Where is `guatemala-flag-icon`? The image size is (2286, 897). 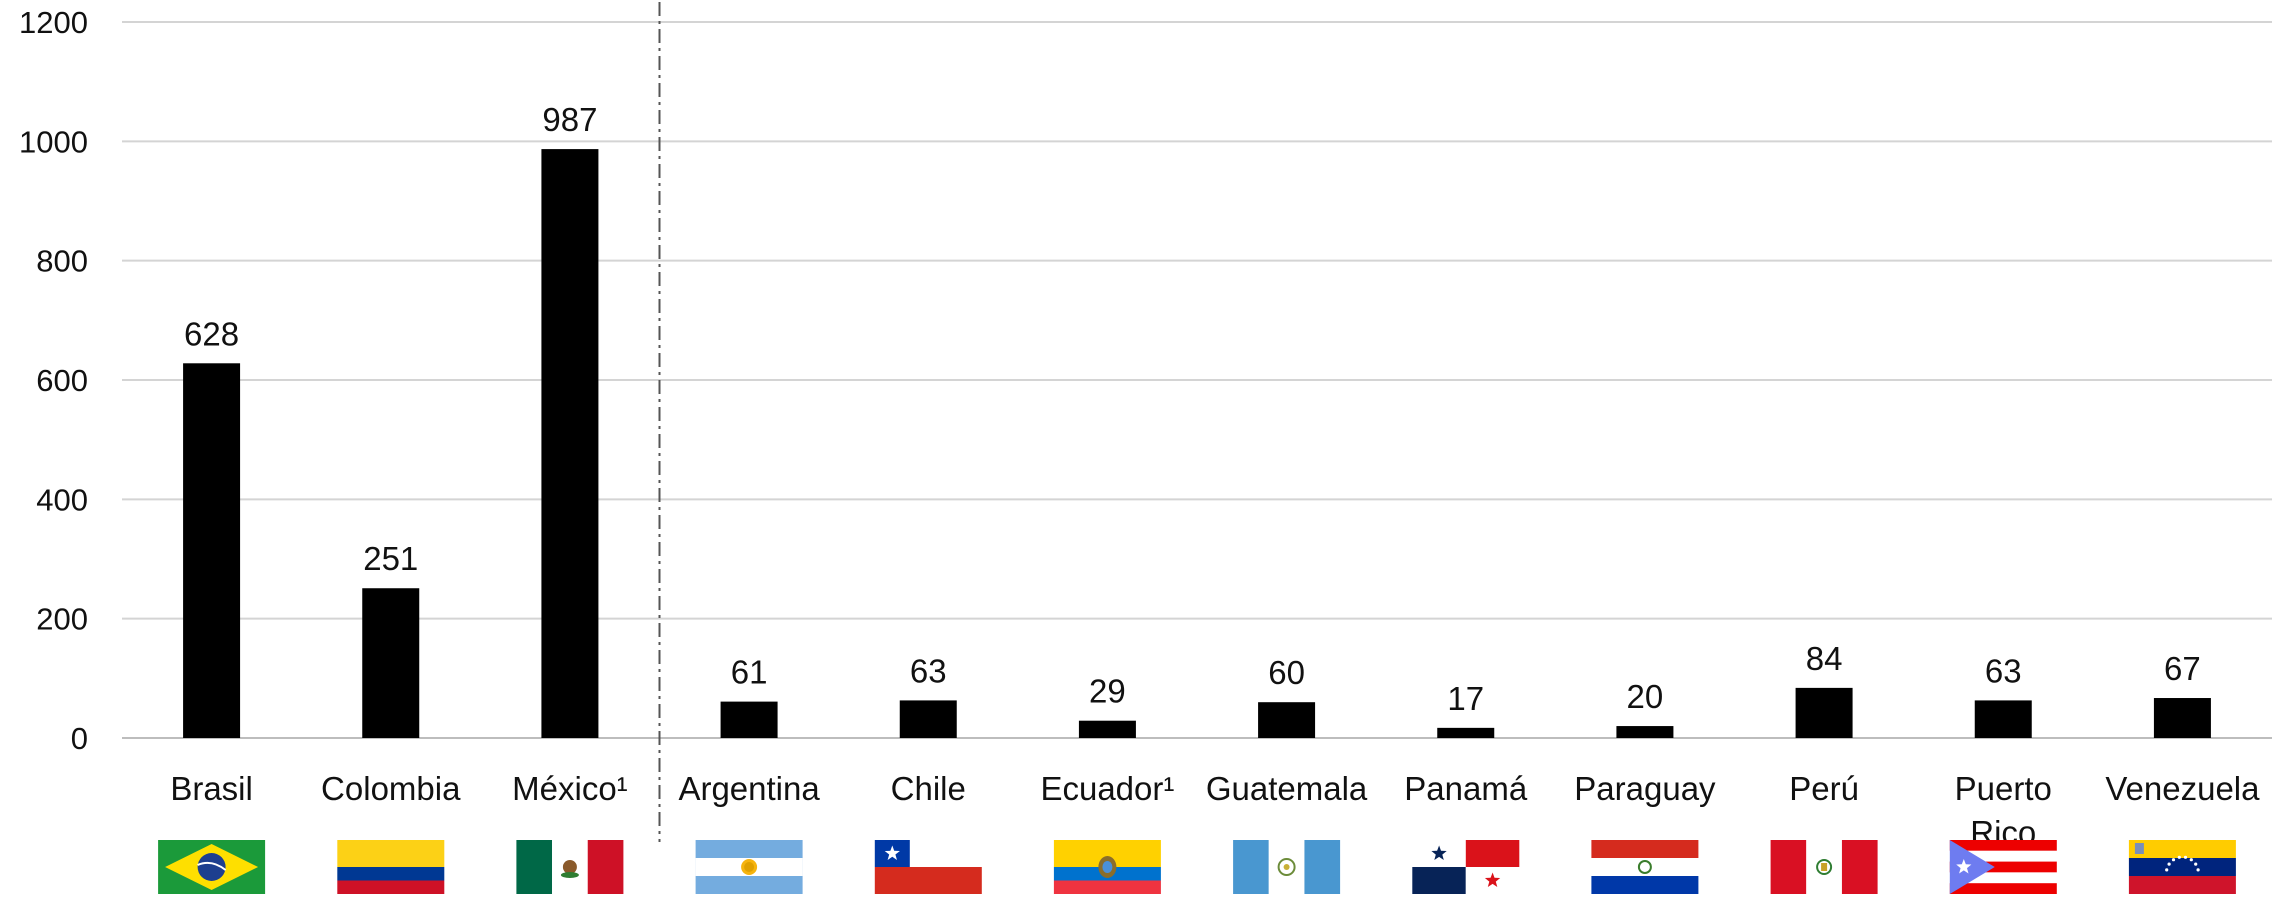 guatemala-flag-icon is located at coordinates (1287, 867).